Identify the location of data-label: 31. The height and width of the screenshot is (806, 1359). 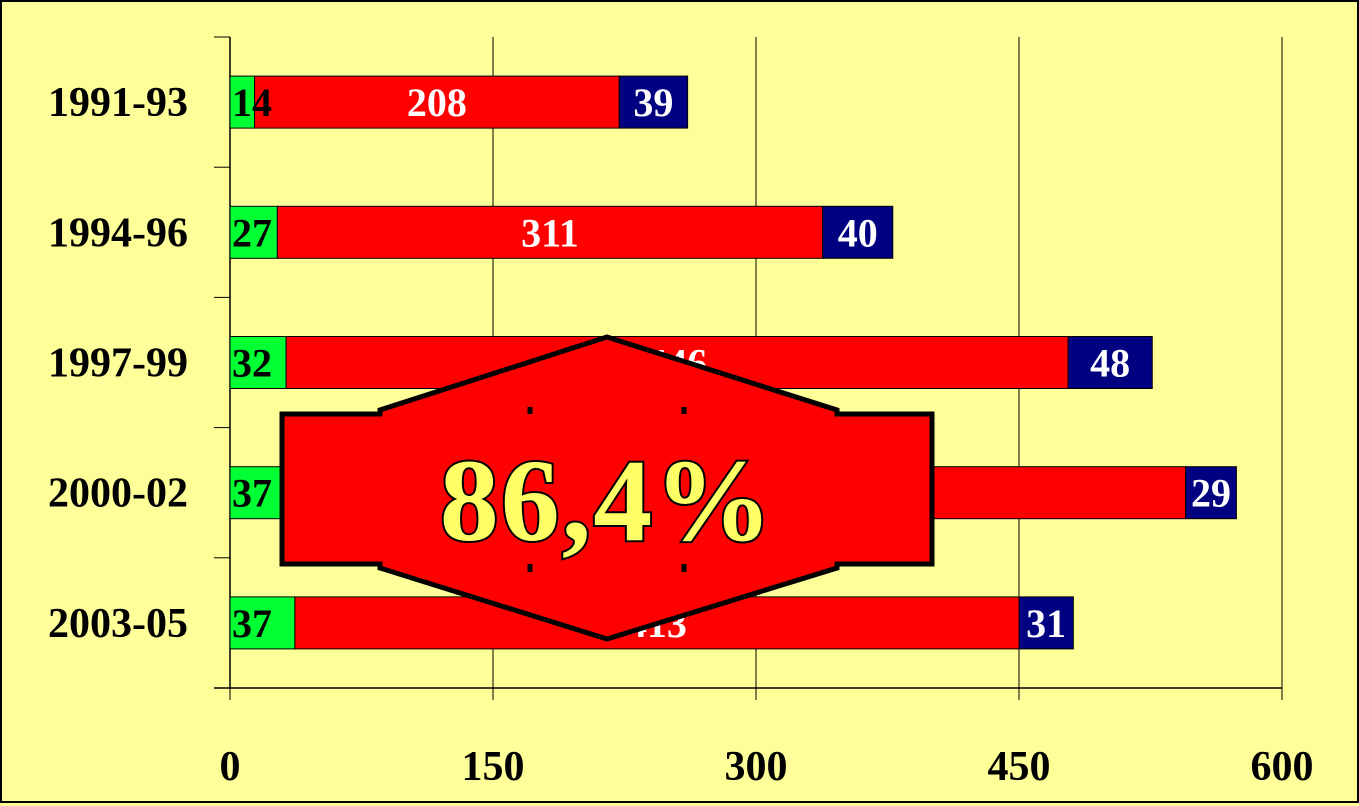
(1046, 623).